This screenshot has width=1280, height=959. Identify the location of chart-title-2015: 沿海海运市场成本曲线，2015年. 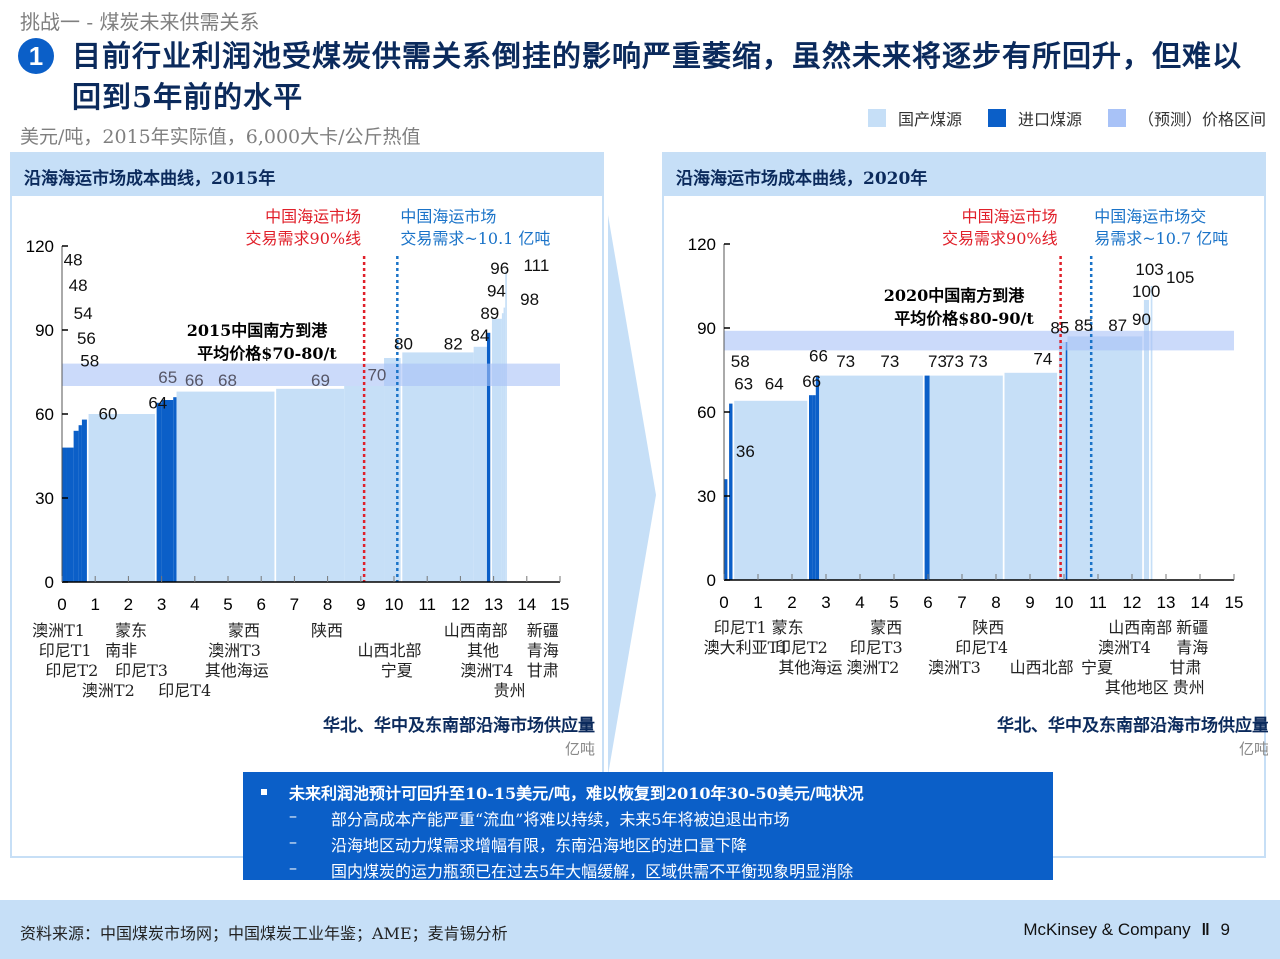
(307, 175).